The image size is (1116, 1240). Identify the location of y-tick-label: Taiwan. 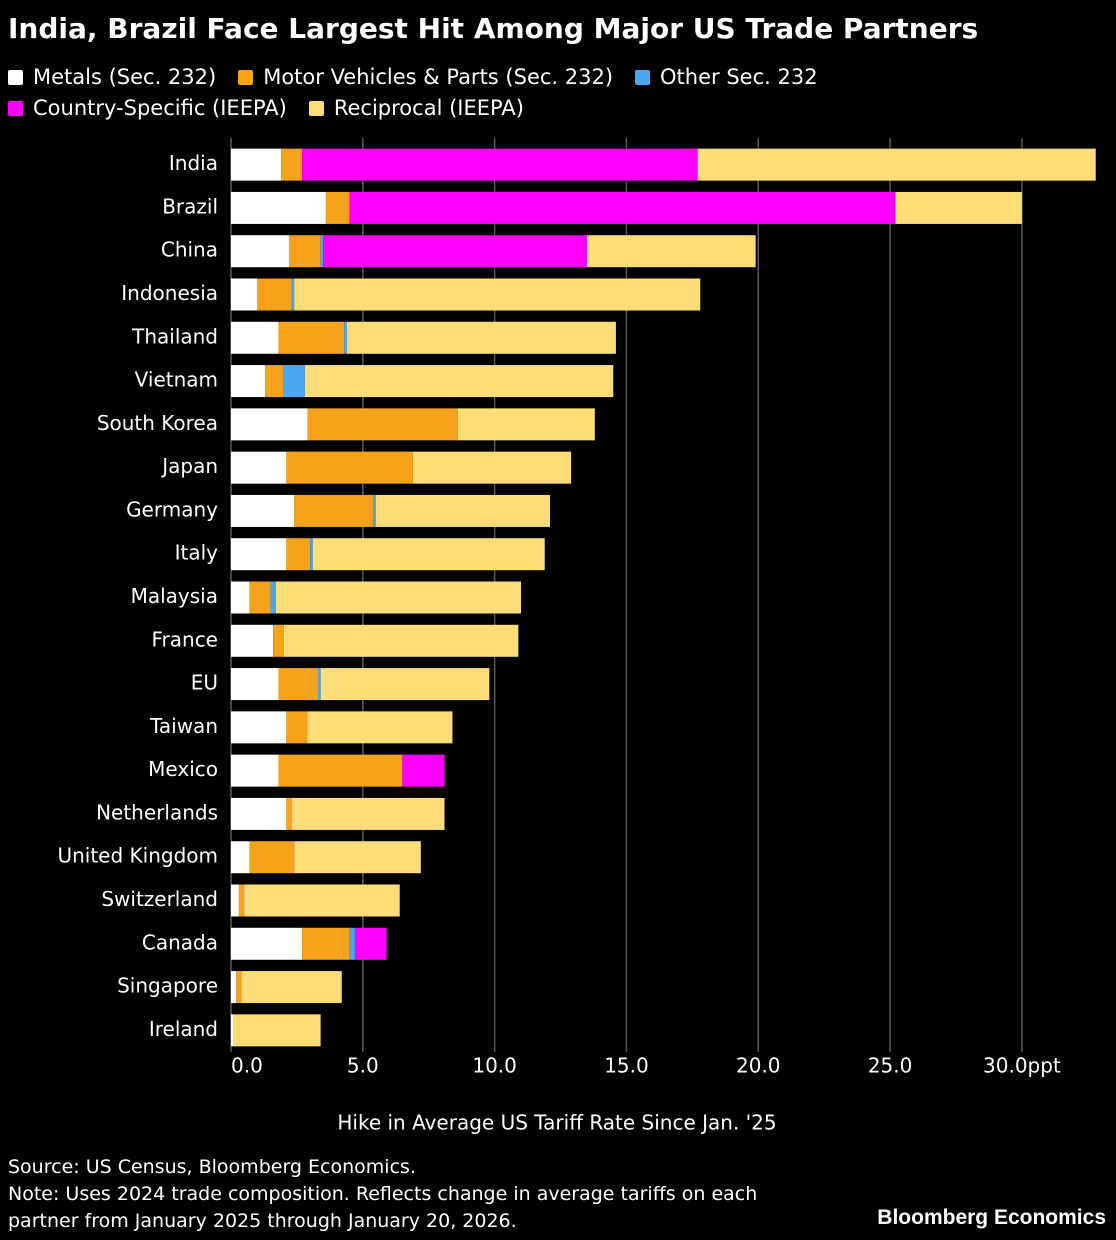
(183, 726).